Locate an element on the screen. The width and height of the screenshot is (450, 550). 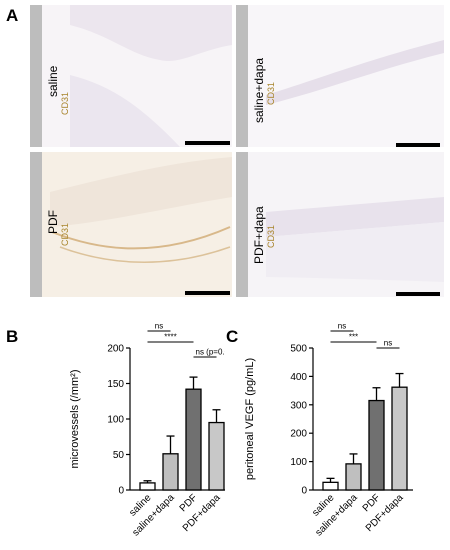
micrograph-saline-dapa: saline+dapa CD31 is located at coordinates (340, 76).